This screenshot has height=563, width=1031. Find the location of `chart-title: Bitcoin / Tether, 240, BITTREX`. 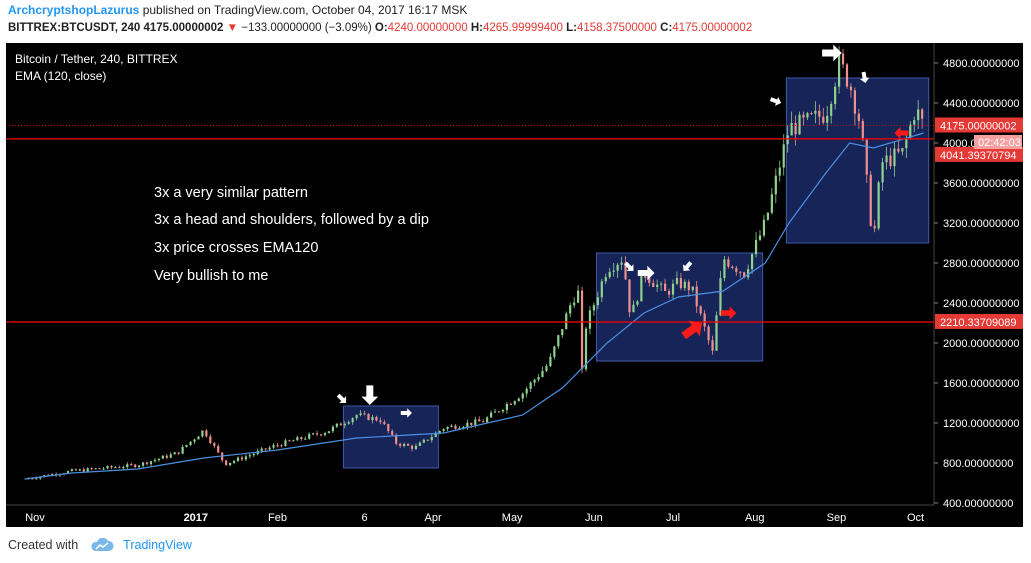

chart-title: Bitcoin / Tether, 240, BITTREX is located at coordinates (96, 59).